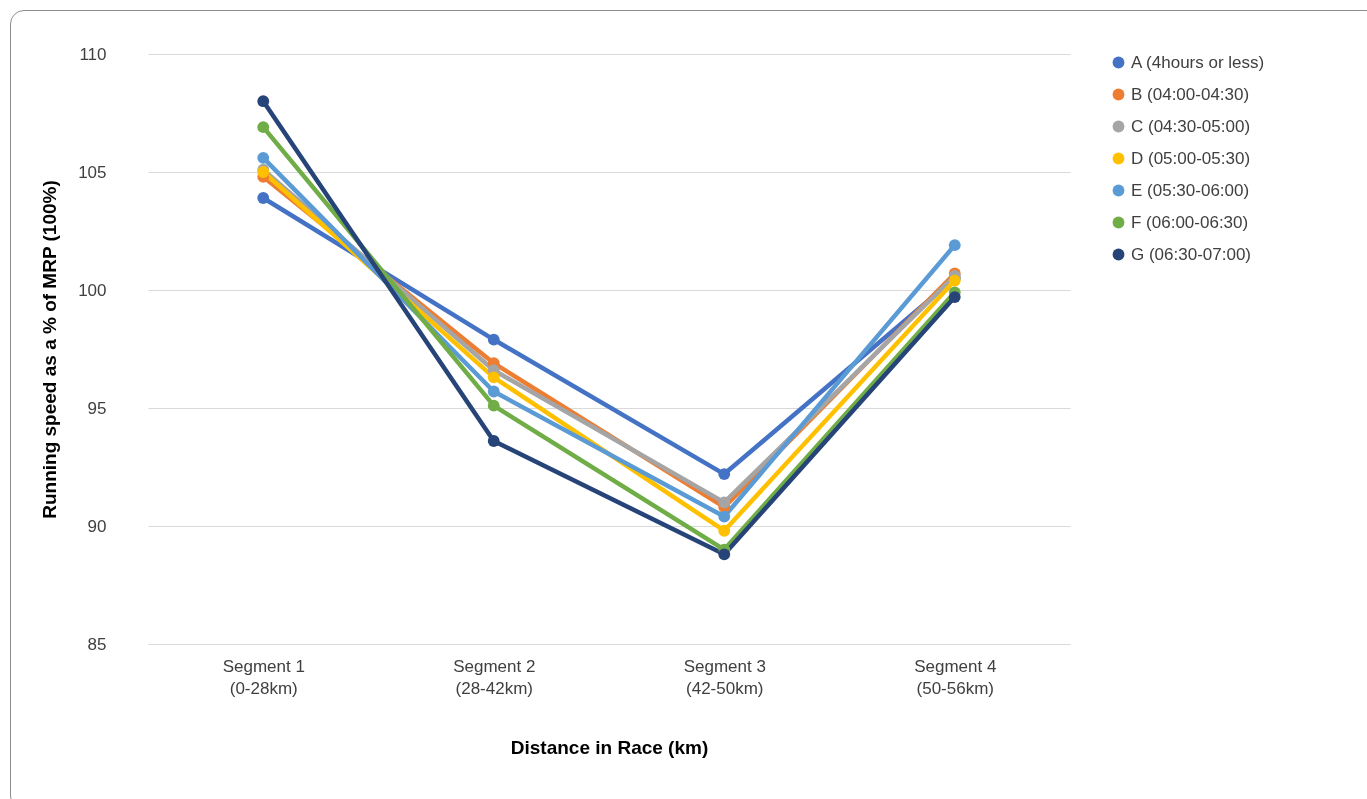 The width and height of the screenshot is (1367, 799). What do you see at coordinates (1191, 126) in the screenshot?
I see `legend-label: C (04:30-05:00)` at bounding box center [1191, 126].